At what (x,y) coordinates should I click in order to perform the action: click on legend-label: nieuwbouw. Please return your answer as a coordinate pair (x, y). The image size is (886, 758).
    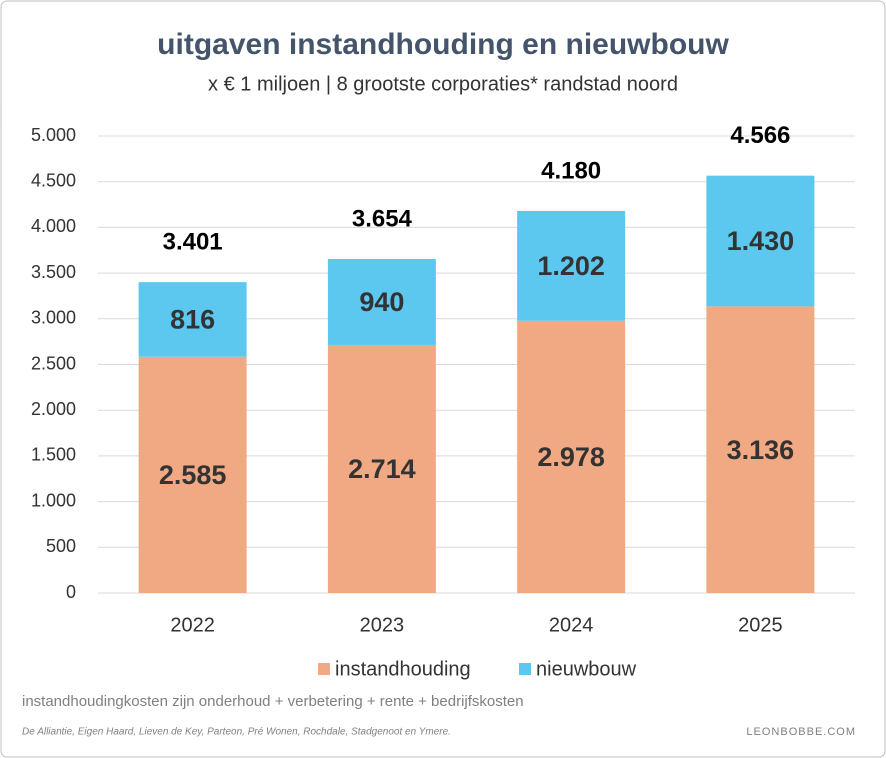
    Looking at the image, I should click on (586, 669).